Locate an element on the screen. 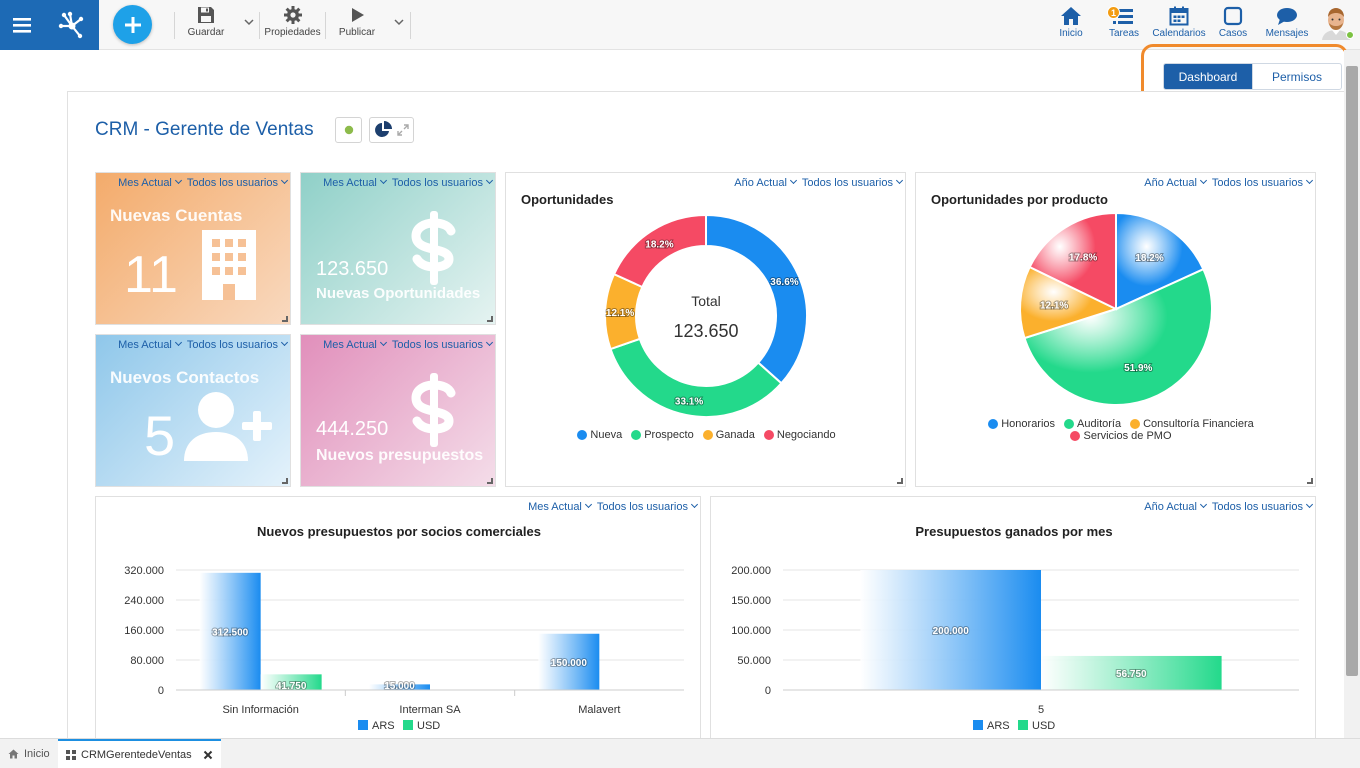  legend-item: Nueva is located at coordinates (599, 435).